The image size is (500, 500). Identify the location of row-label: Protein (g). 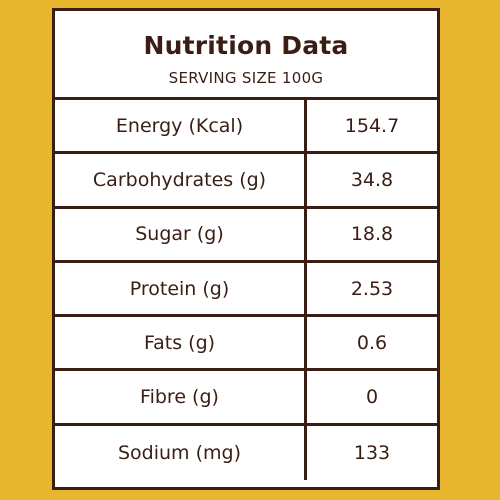
(181, 288).